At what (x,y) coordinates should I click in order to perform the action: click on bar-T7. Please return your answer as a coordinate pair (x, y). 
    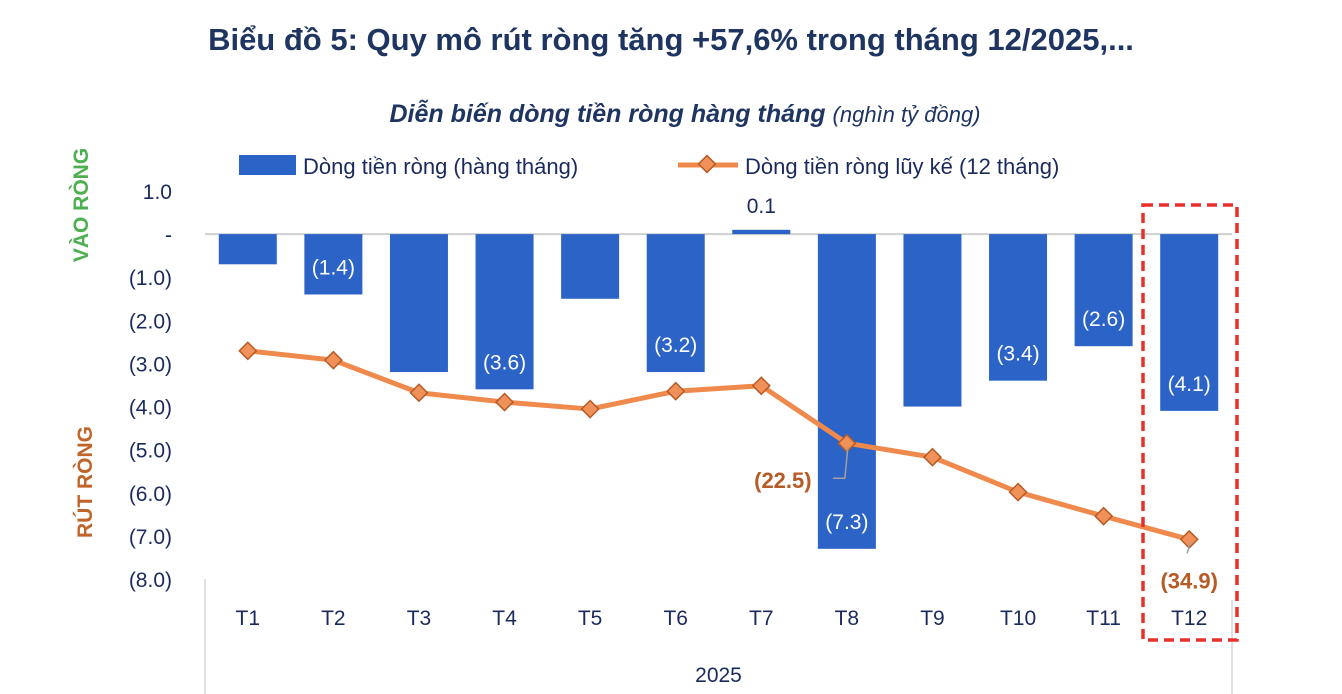
    Looking at the image, I should click on (761, 232).